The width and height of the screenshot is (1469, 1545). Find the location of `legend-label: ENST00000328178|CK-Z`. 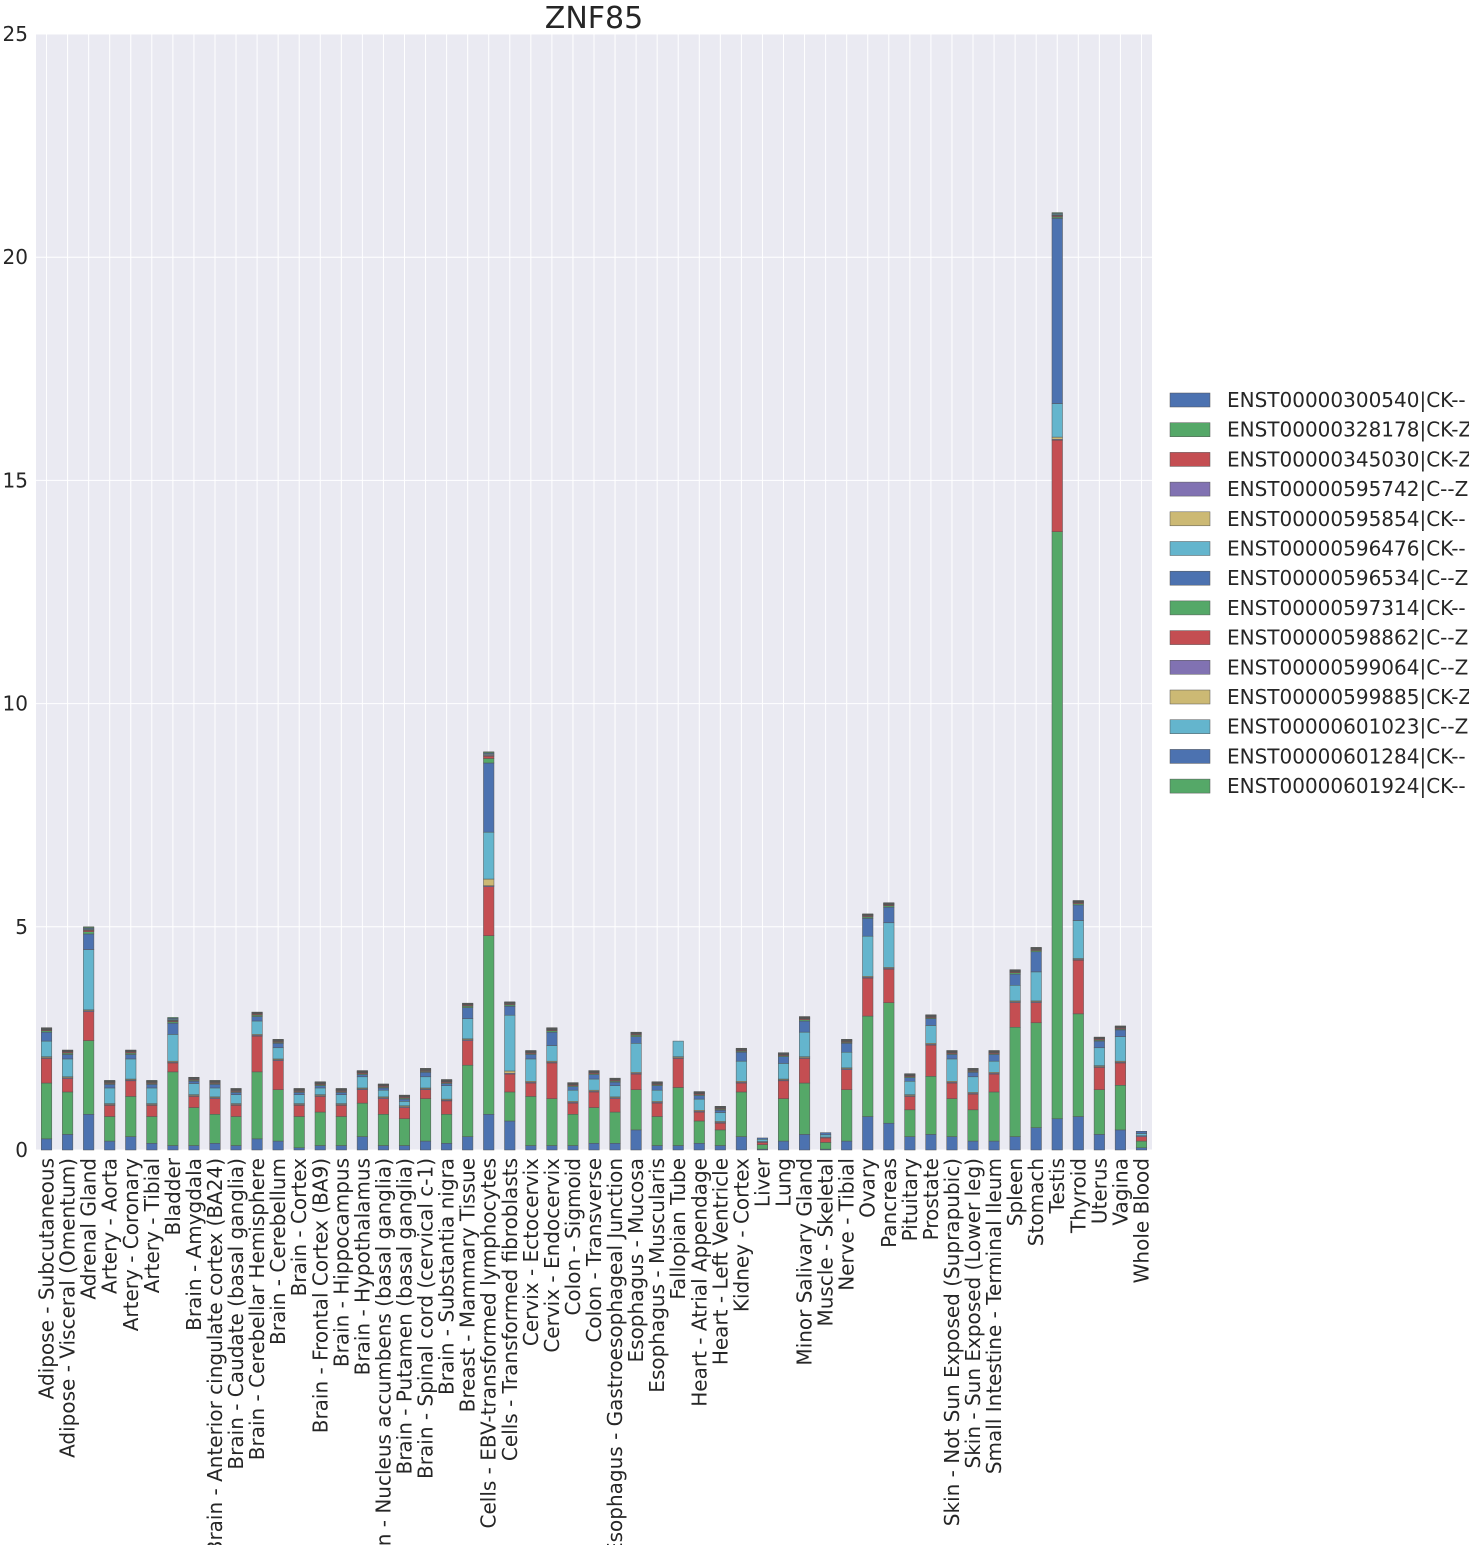

legend-label: ENST00000328178|CK-Z is located at coordinates (1348, 430).